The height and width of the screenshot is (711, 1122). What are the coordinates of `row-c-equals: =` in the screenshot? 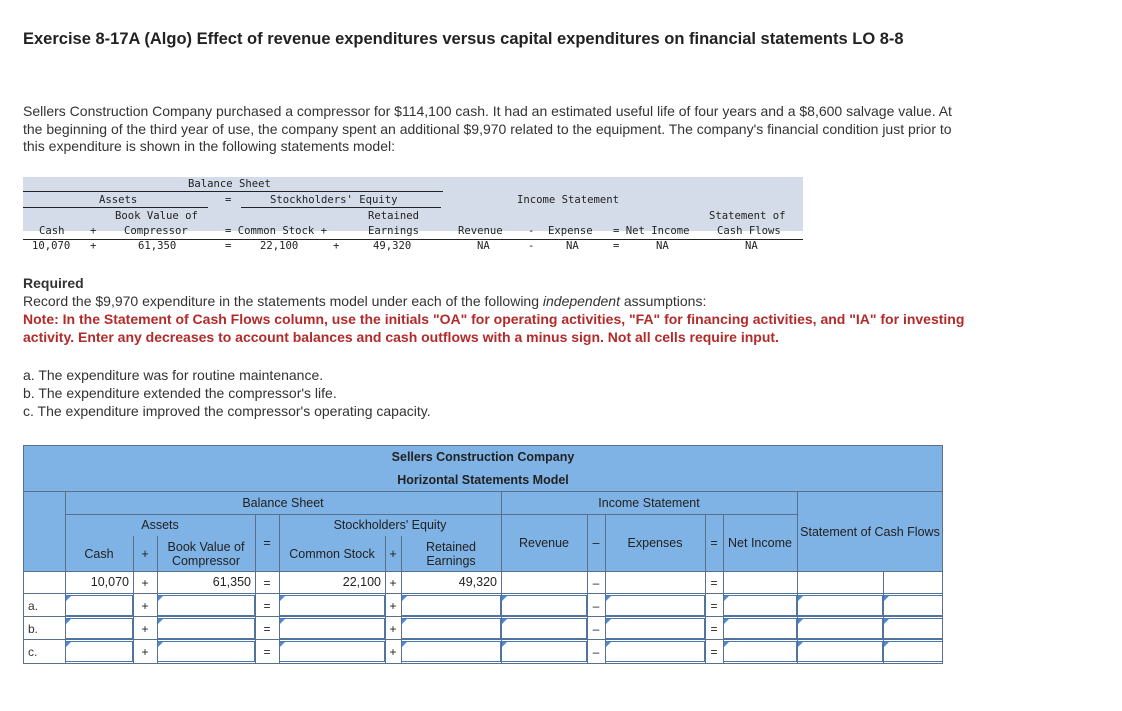 It's located at (267, 652).